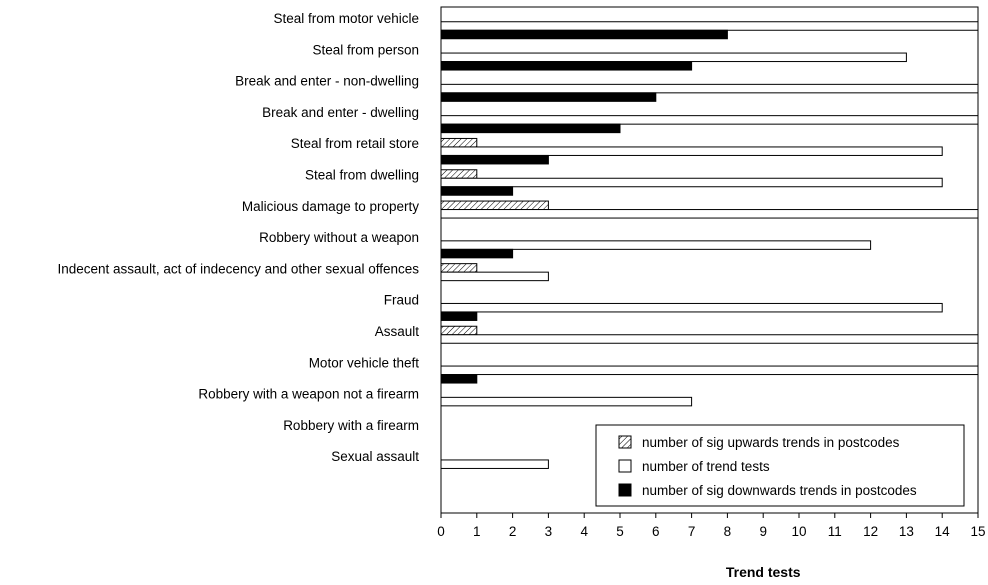 This screenshot has height=585, width=988. Describe the element at coordinates (364, 362) in the screenshot. I see `category-label: Motor vehicle theft` at that location.